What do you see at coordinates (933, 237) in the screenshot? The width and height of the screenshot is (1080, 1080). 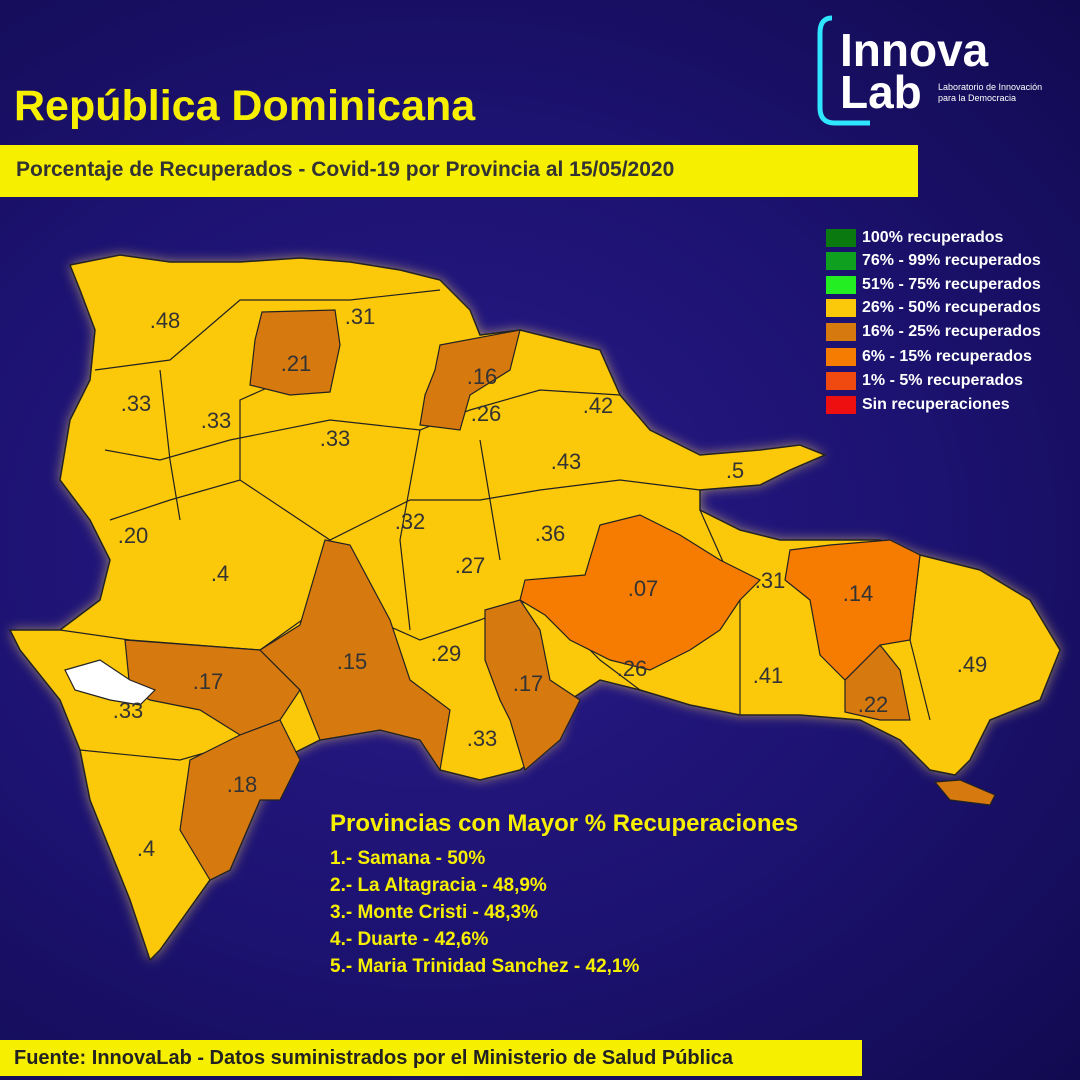 I see `legend-label: 100% recuperados` at bounding box center [933, 237].